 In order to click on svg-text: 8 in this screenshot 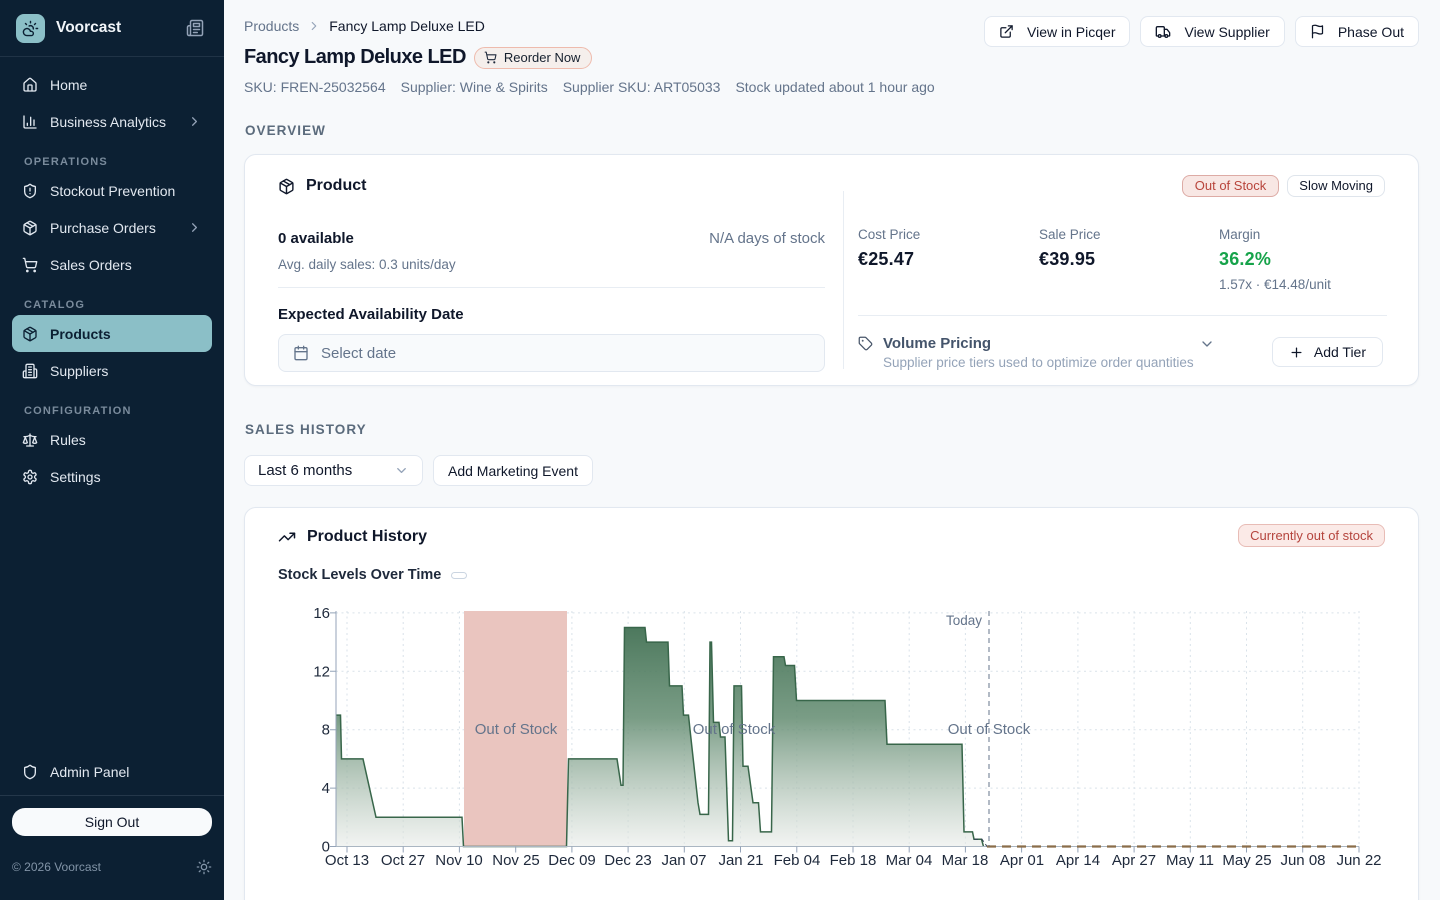, I will do `click(326, 730)`.